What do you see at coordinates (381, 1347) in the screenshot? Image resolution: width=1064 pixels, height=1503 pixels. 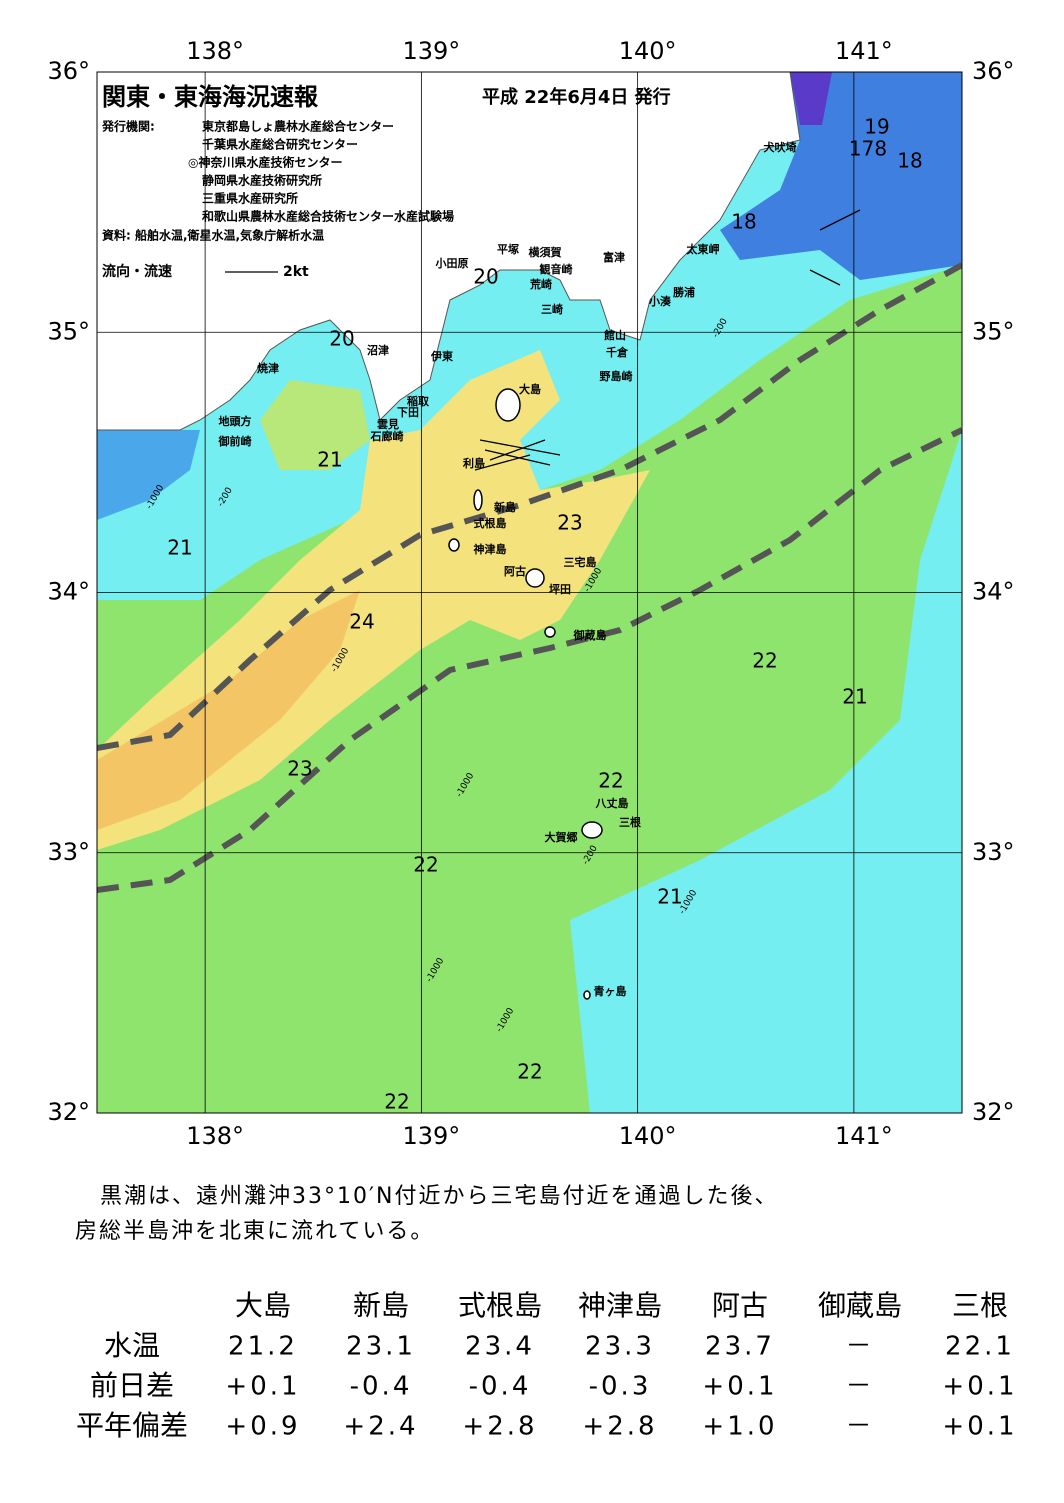 I see `table-cell: 23.1` at bounding box center [381, 1347].